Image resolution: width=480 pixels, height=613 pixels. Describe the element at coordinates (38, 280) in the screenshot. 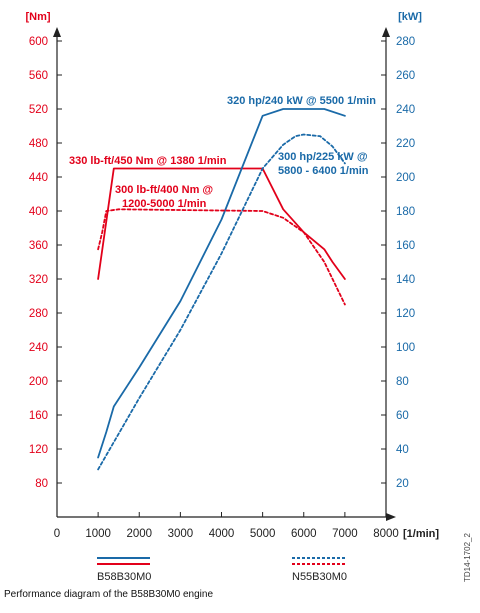

I see `left-tick-label: 320` at that location.